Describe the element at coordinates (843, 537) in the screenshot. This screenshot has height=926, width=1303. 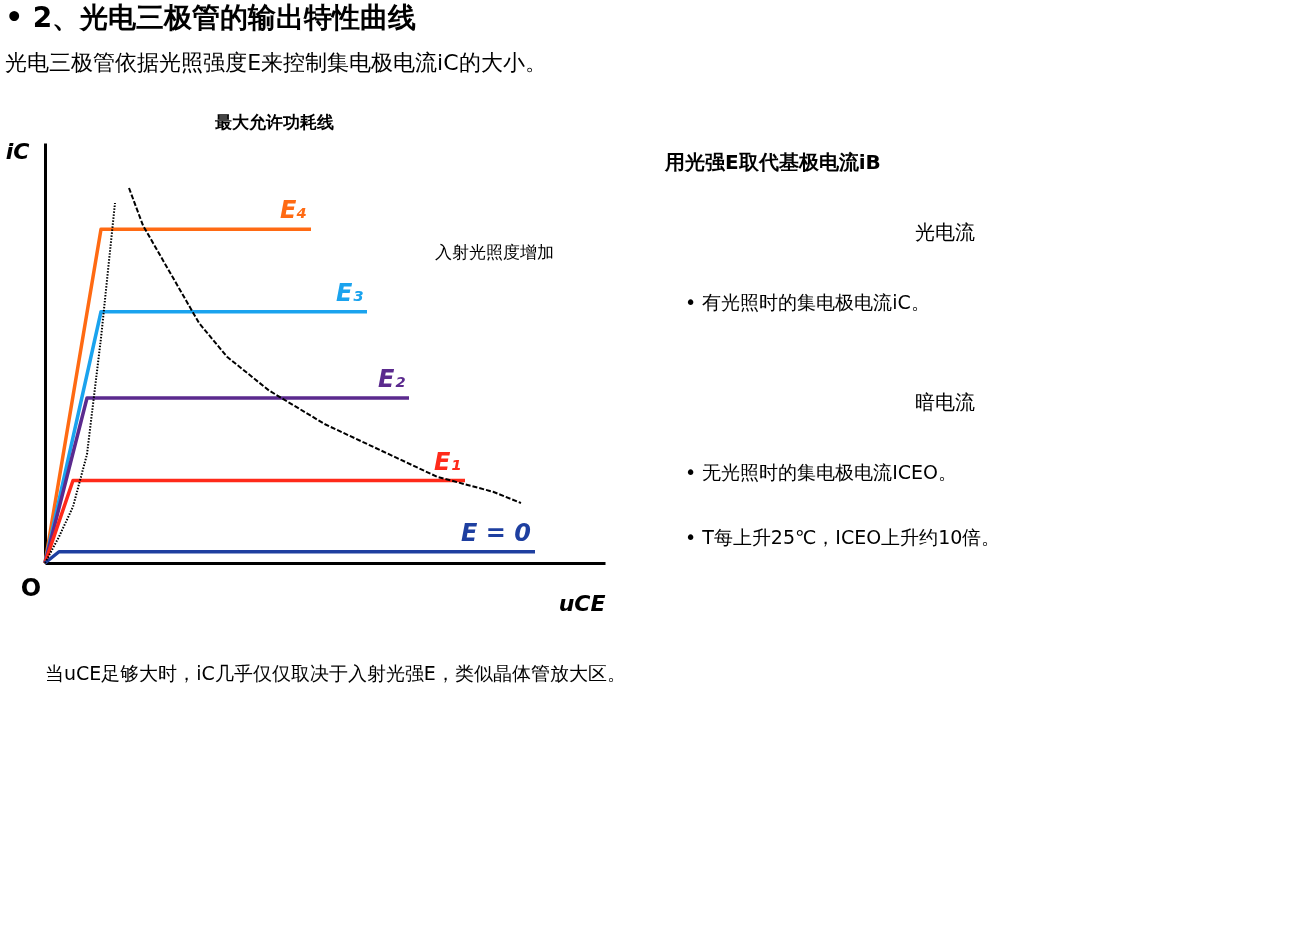
I see `text: • T每上升25℃，ICEO上升约10倍。` at that location.